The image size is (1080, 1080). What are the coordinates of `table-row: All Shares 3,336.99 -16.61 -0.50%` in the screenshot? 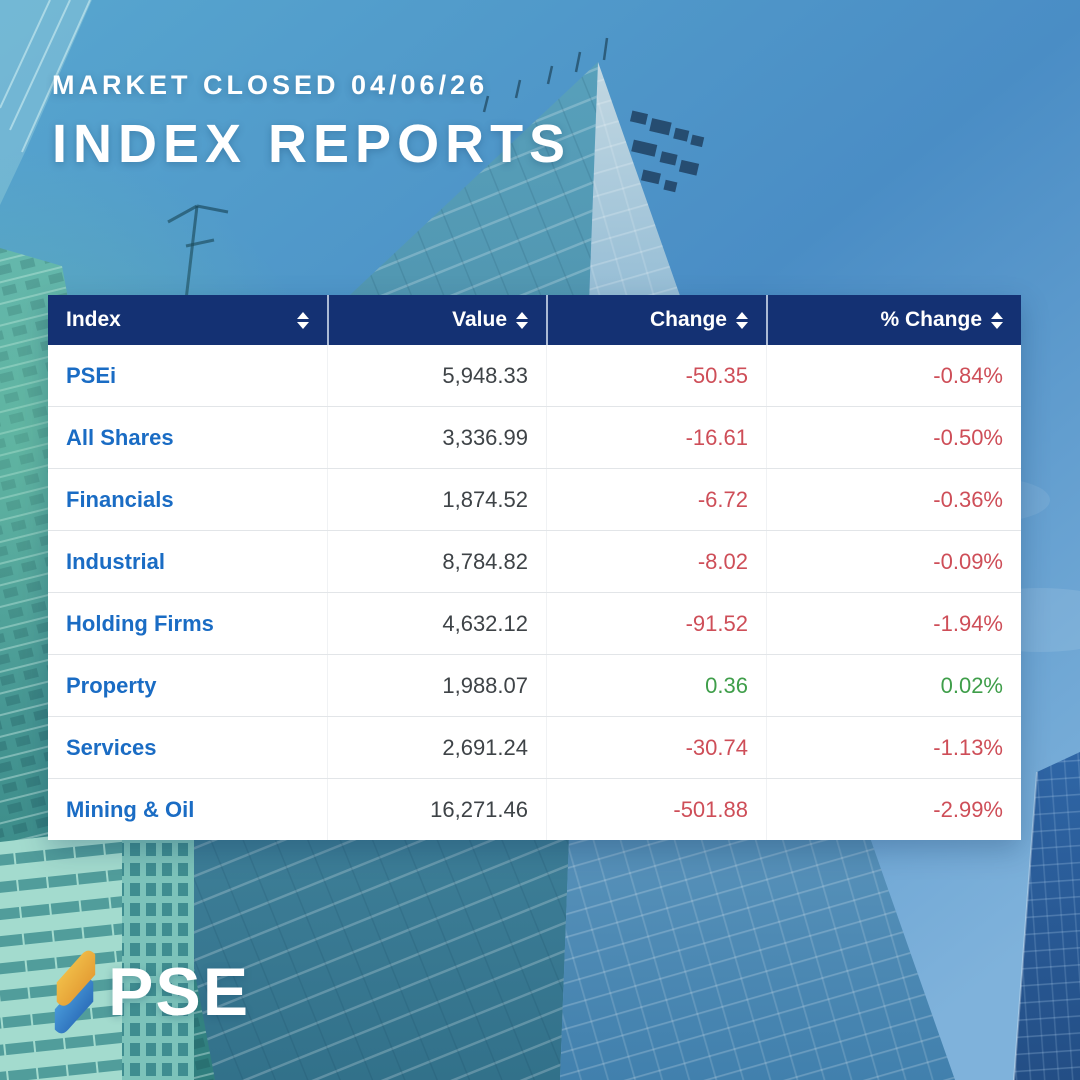 It's located at (534, 437).